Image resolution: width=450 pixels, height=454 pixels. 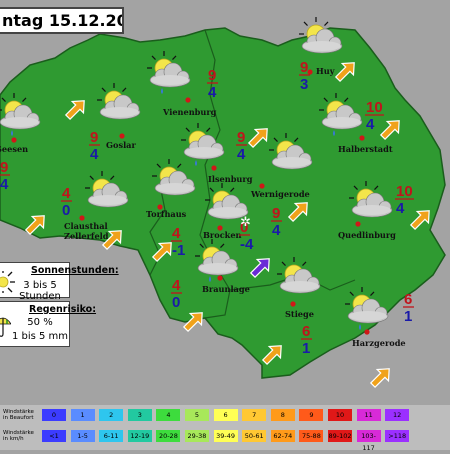 What do you see at coordinates (82, 436) in the screenshot?
I see `kmh-cell: 1-5` at bounding box center [82, 436].